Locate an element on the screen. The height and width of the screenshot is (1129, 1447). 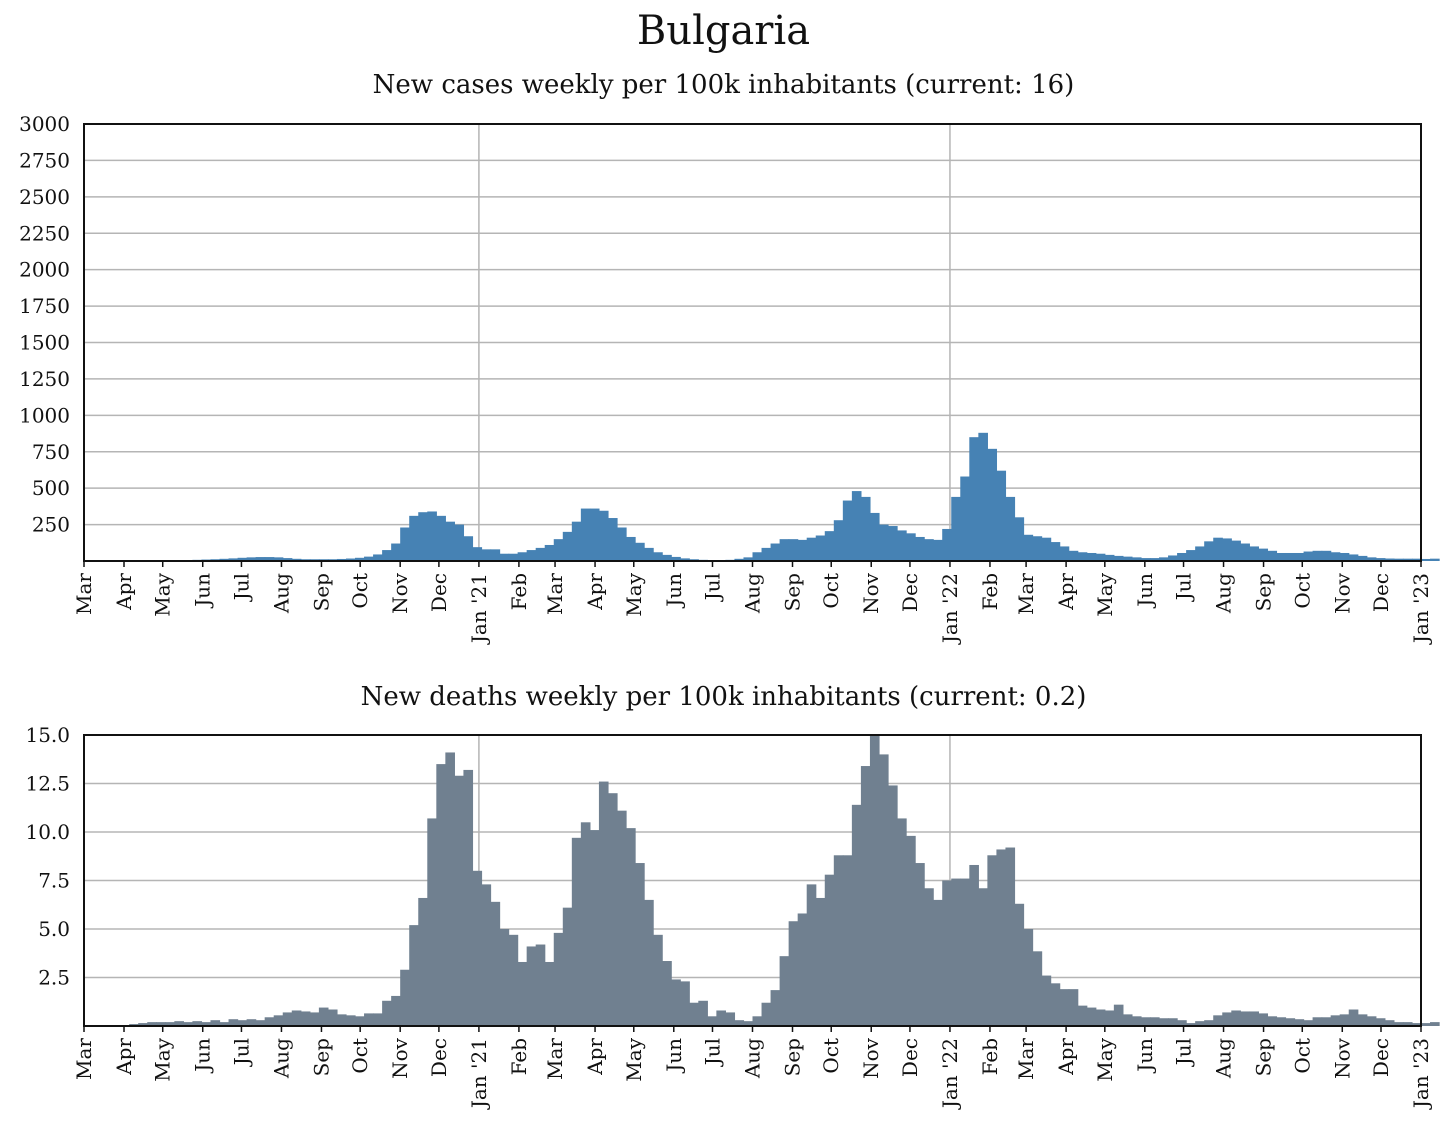
deaths-x-tick-label: May is located at coordinates (1105, 1059).